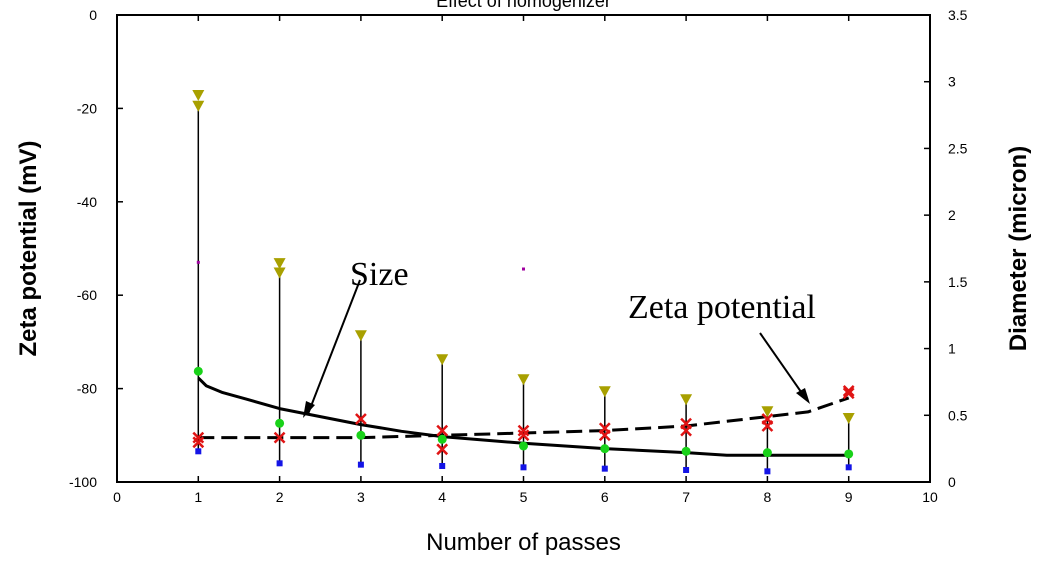  What do you see at coordinates (849, 497) in the screenshot?
I see `x-tick-label: 9` at bounding box center [849, 497].